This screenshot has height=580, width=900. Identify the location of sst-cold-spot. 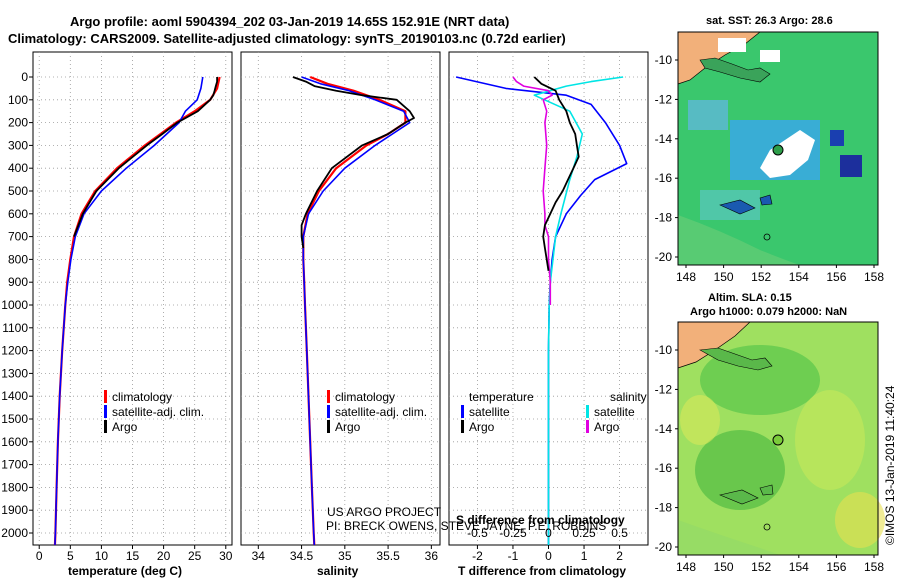
(851, 166).